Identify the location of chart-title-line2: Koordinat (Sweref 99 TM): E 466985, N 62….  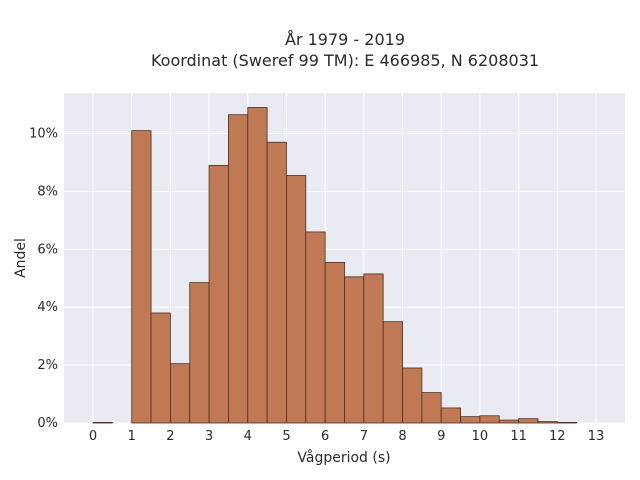
(345, 60).